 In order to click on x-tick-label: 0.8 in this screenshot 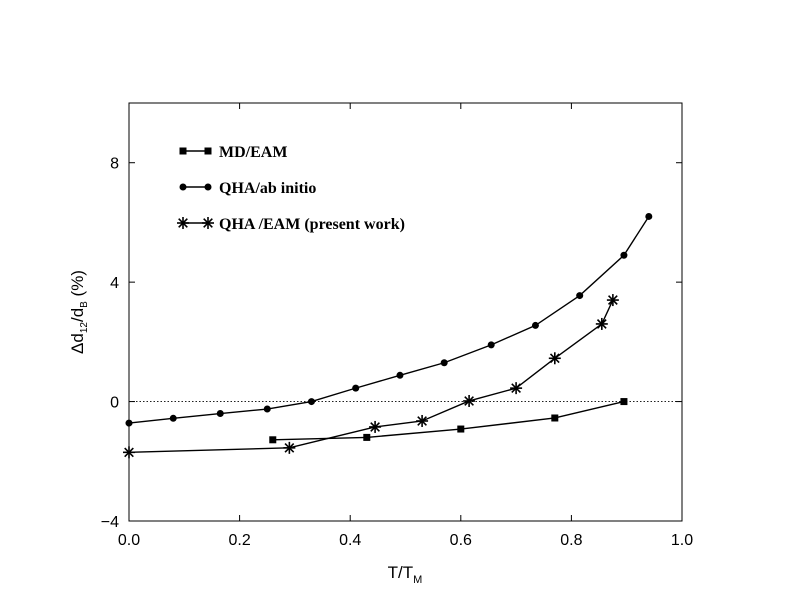, I will do `click(571, 540)`.